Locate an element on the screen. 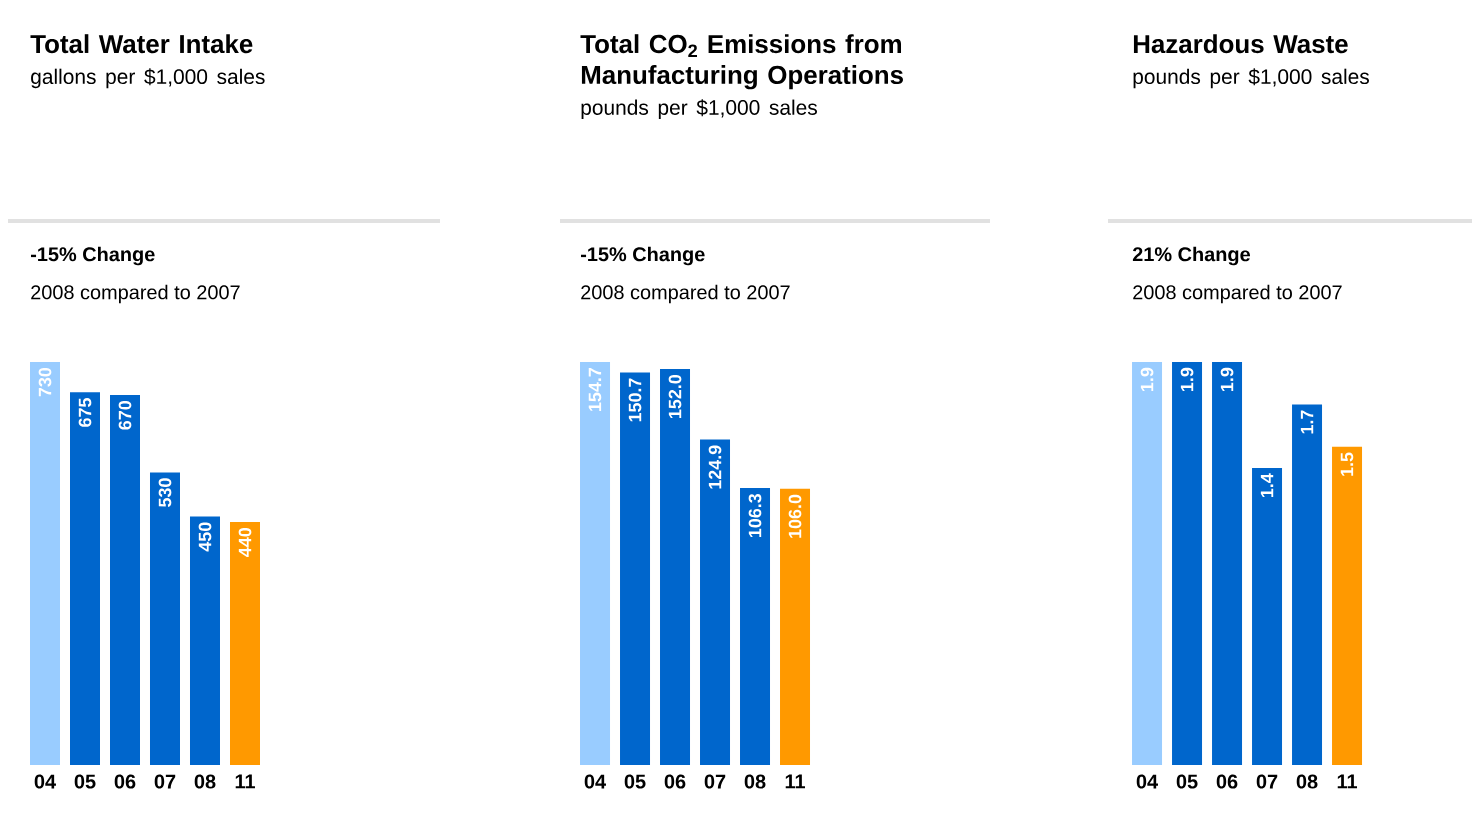 The image size is (1472, 826). text: 21% Change is located at coordinates (1191, 256).